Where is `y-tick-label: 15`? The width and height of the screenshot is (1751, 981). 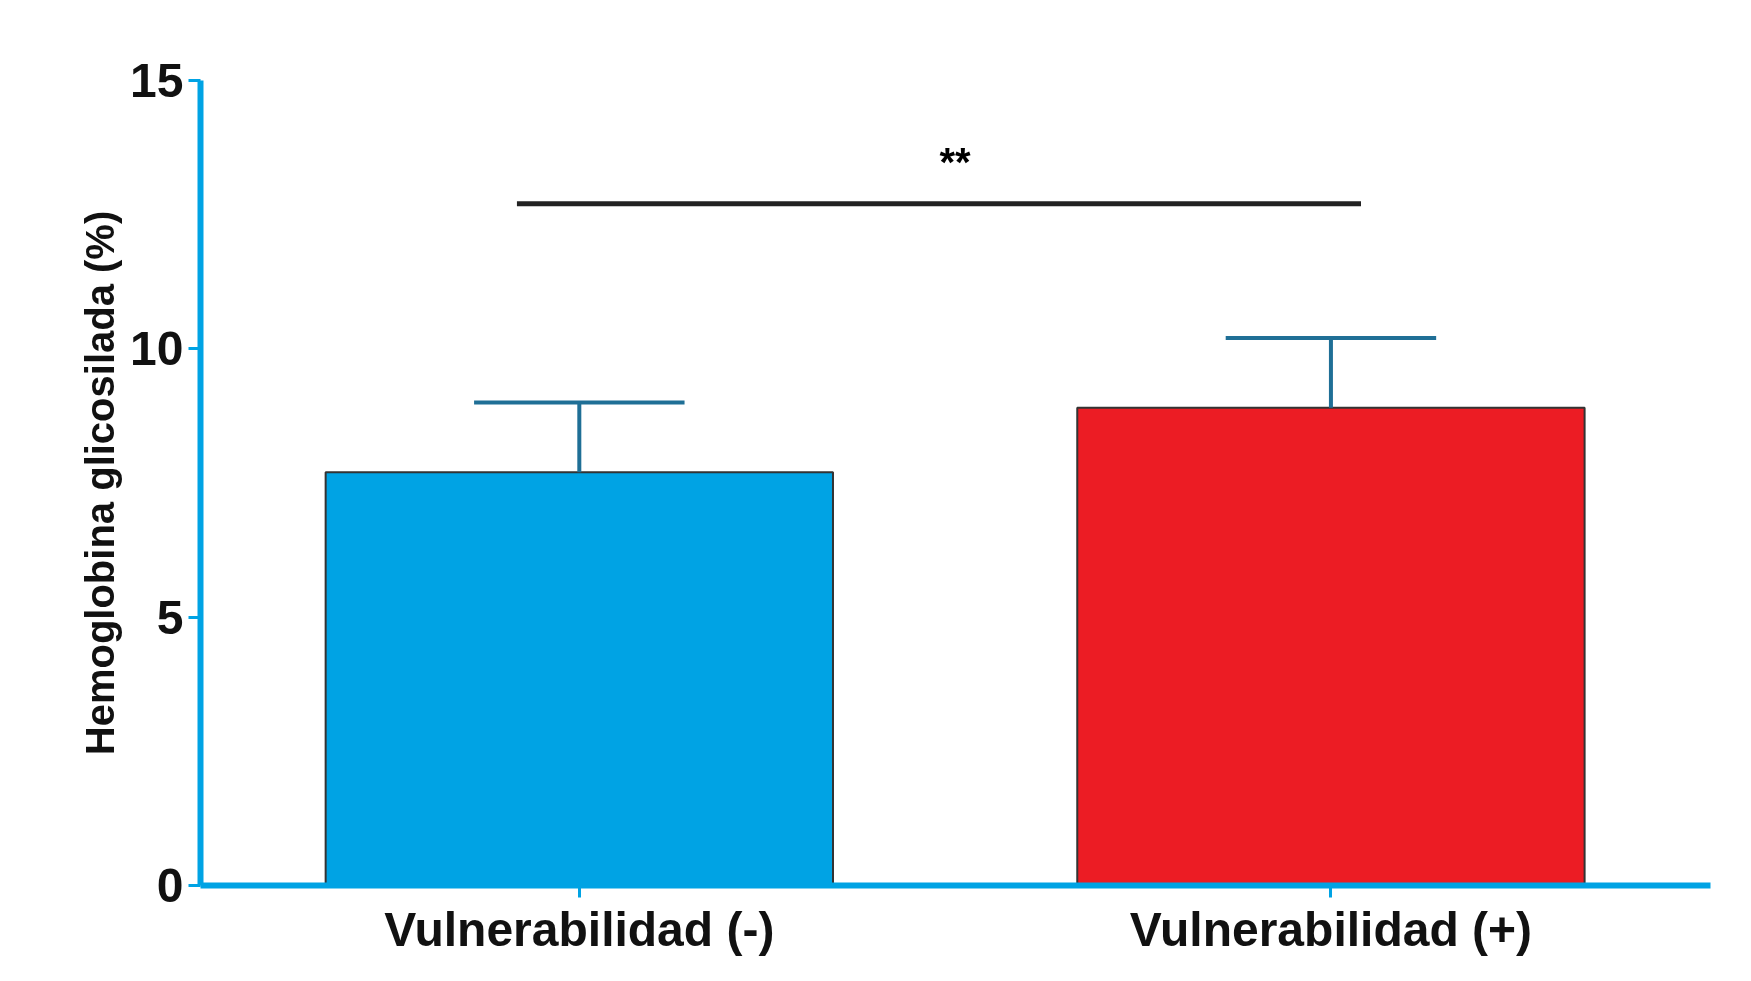 y-tick-label: 15 is located at coordinates (157, 80).